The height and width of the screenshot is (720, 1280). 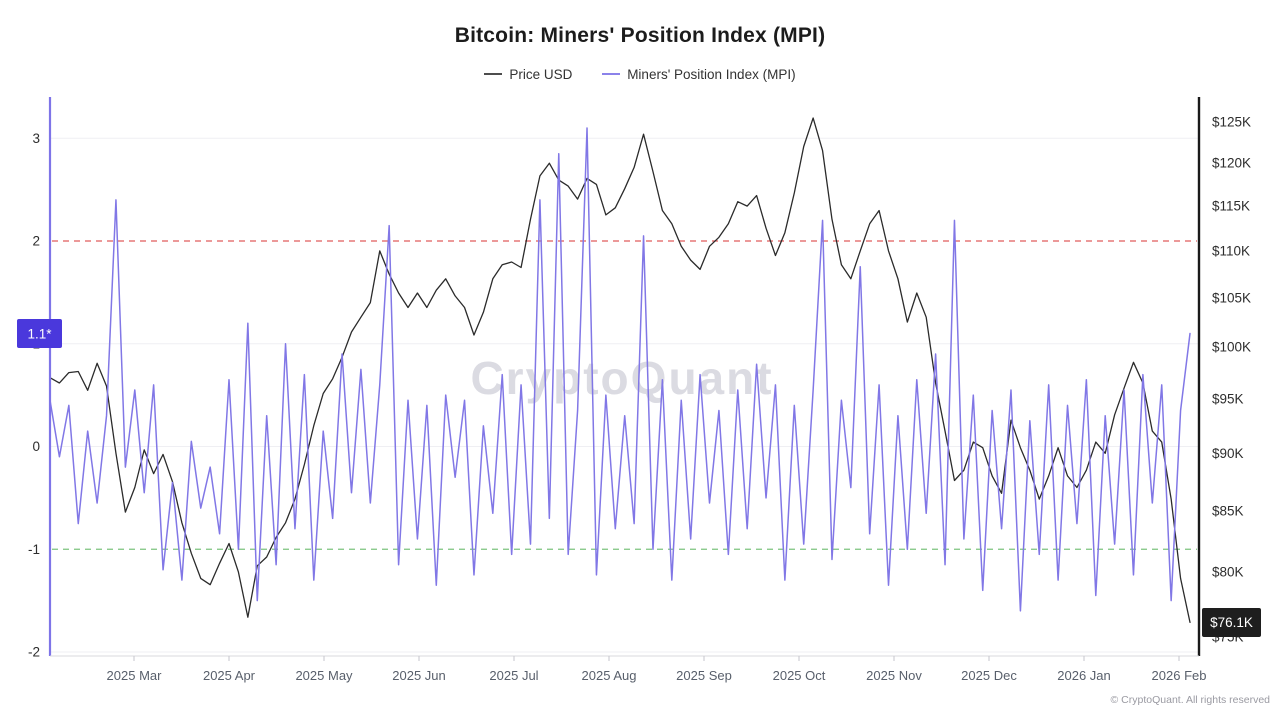 I want to click on x-axis-label: 2026 Jan, so click(x=1084, y=675).